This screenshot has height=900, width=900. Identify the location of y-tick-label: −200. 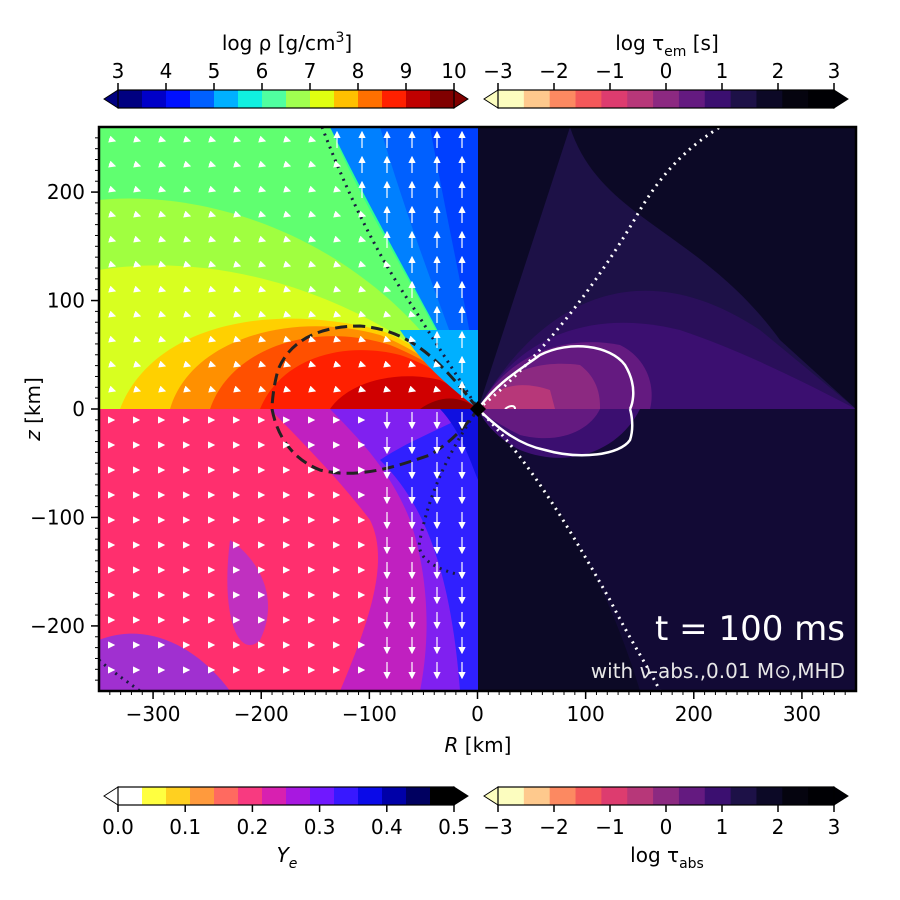
(57, 626).